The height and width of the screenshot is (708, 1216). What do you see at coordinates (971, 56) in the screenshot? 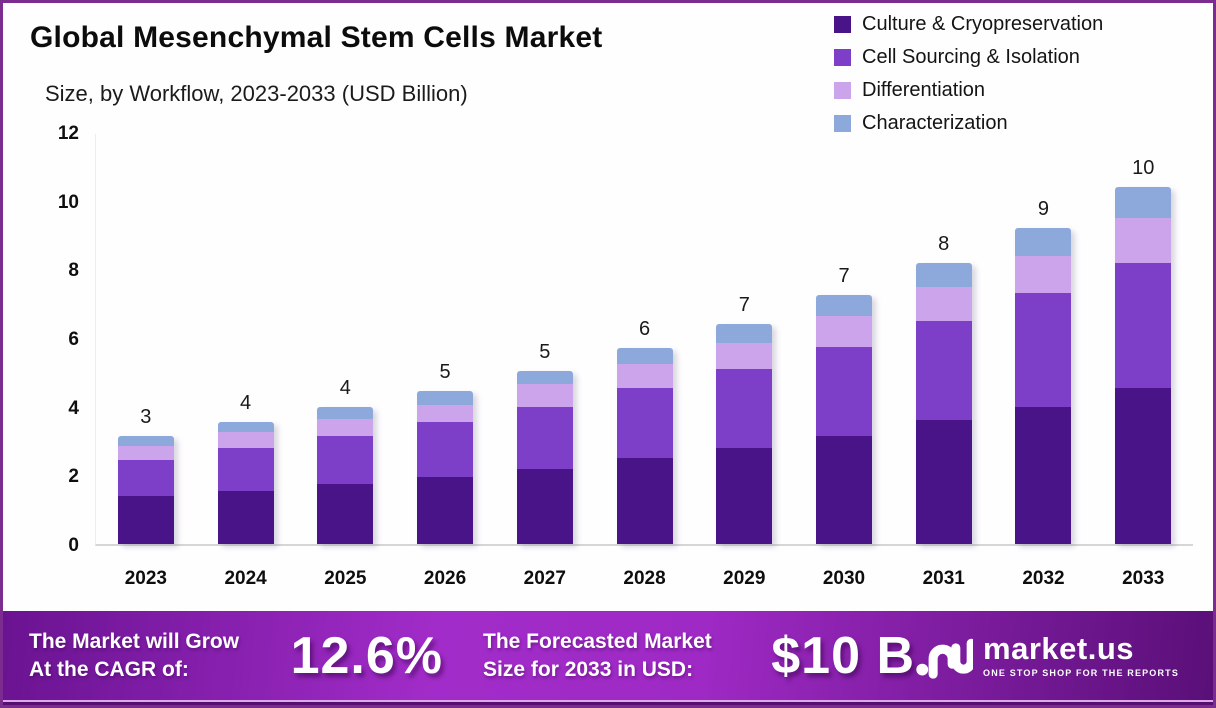
I see `legend-label: Cell Sourcing & Isolation` at bounding box center [971, 56].